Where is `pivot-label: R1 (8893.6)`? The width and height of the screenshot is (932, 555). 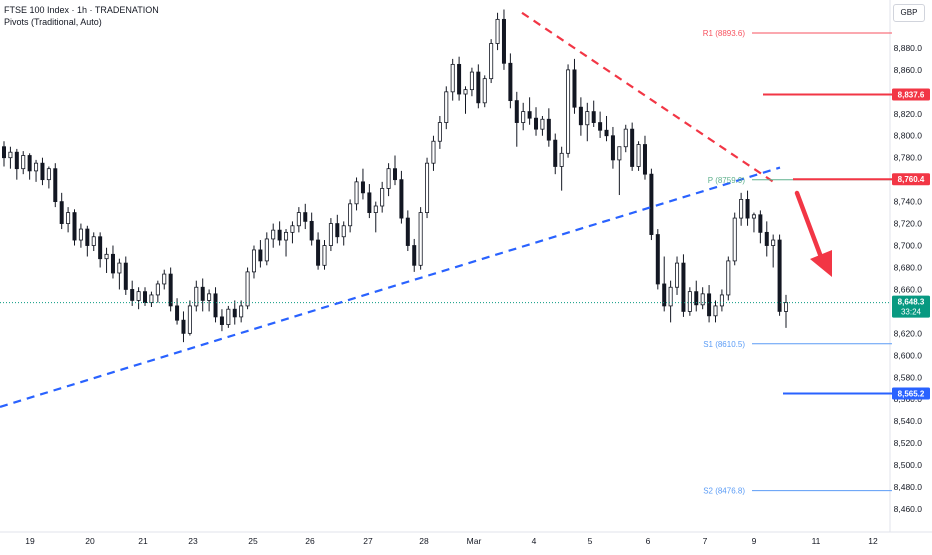 pivot-label: R1 (8893.6) is located at coordinates (724, 33).